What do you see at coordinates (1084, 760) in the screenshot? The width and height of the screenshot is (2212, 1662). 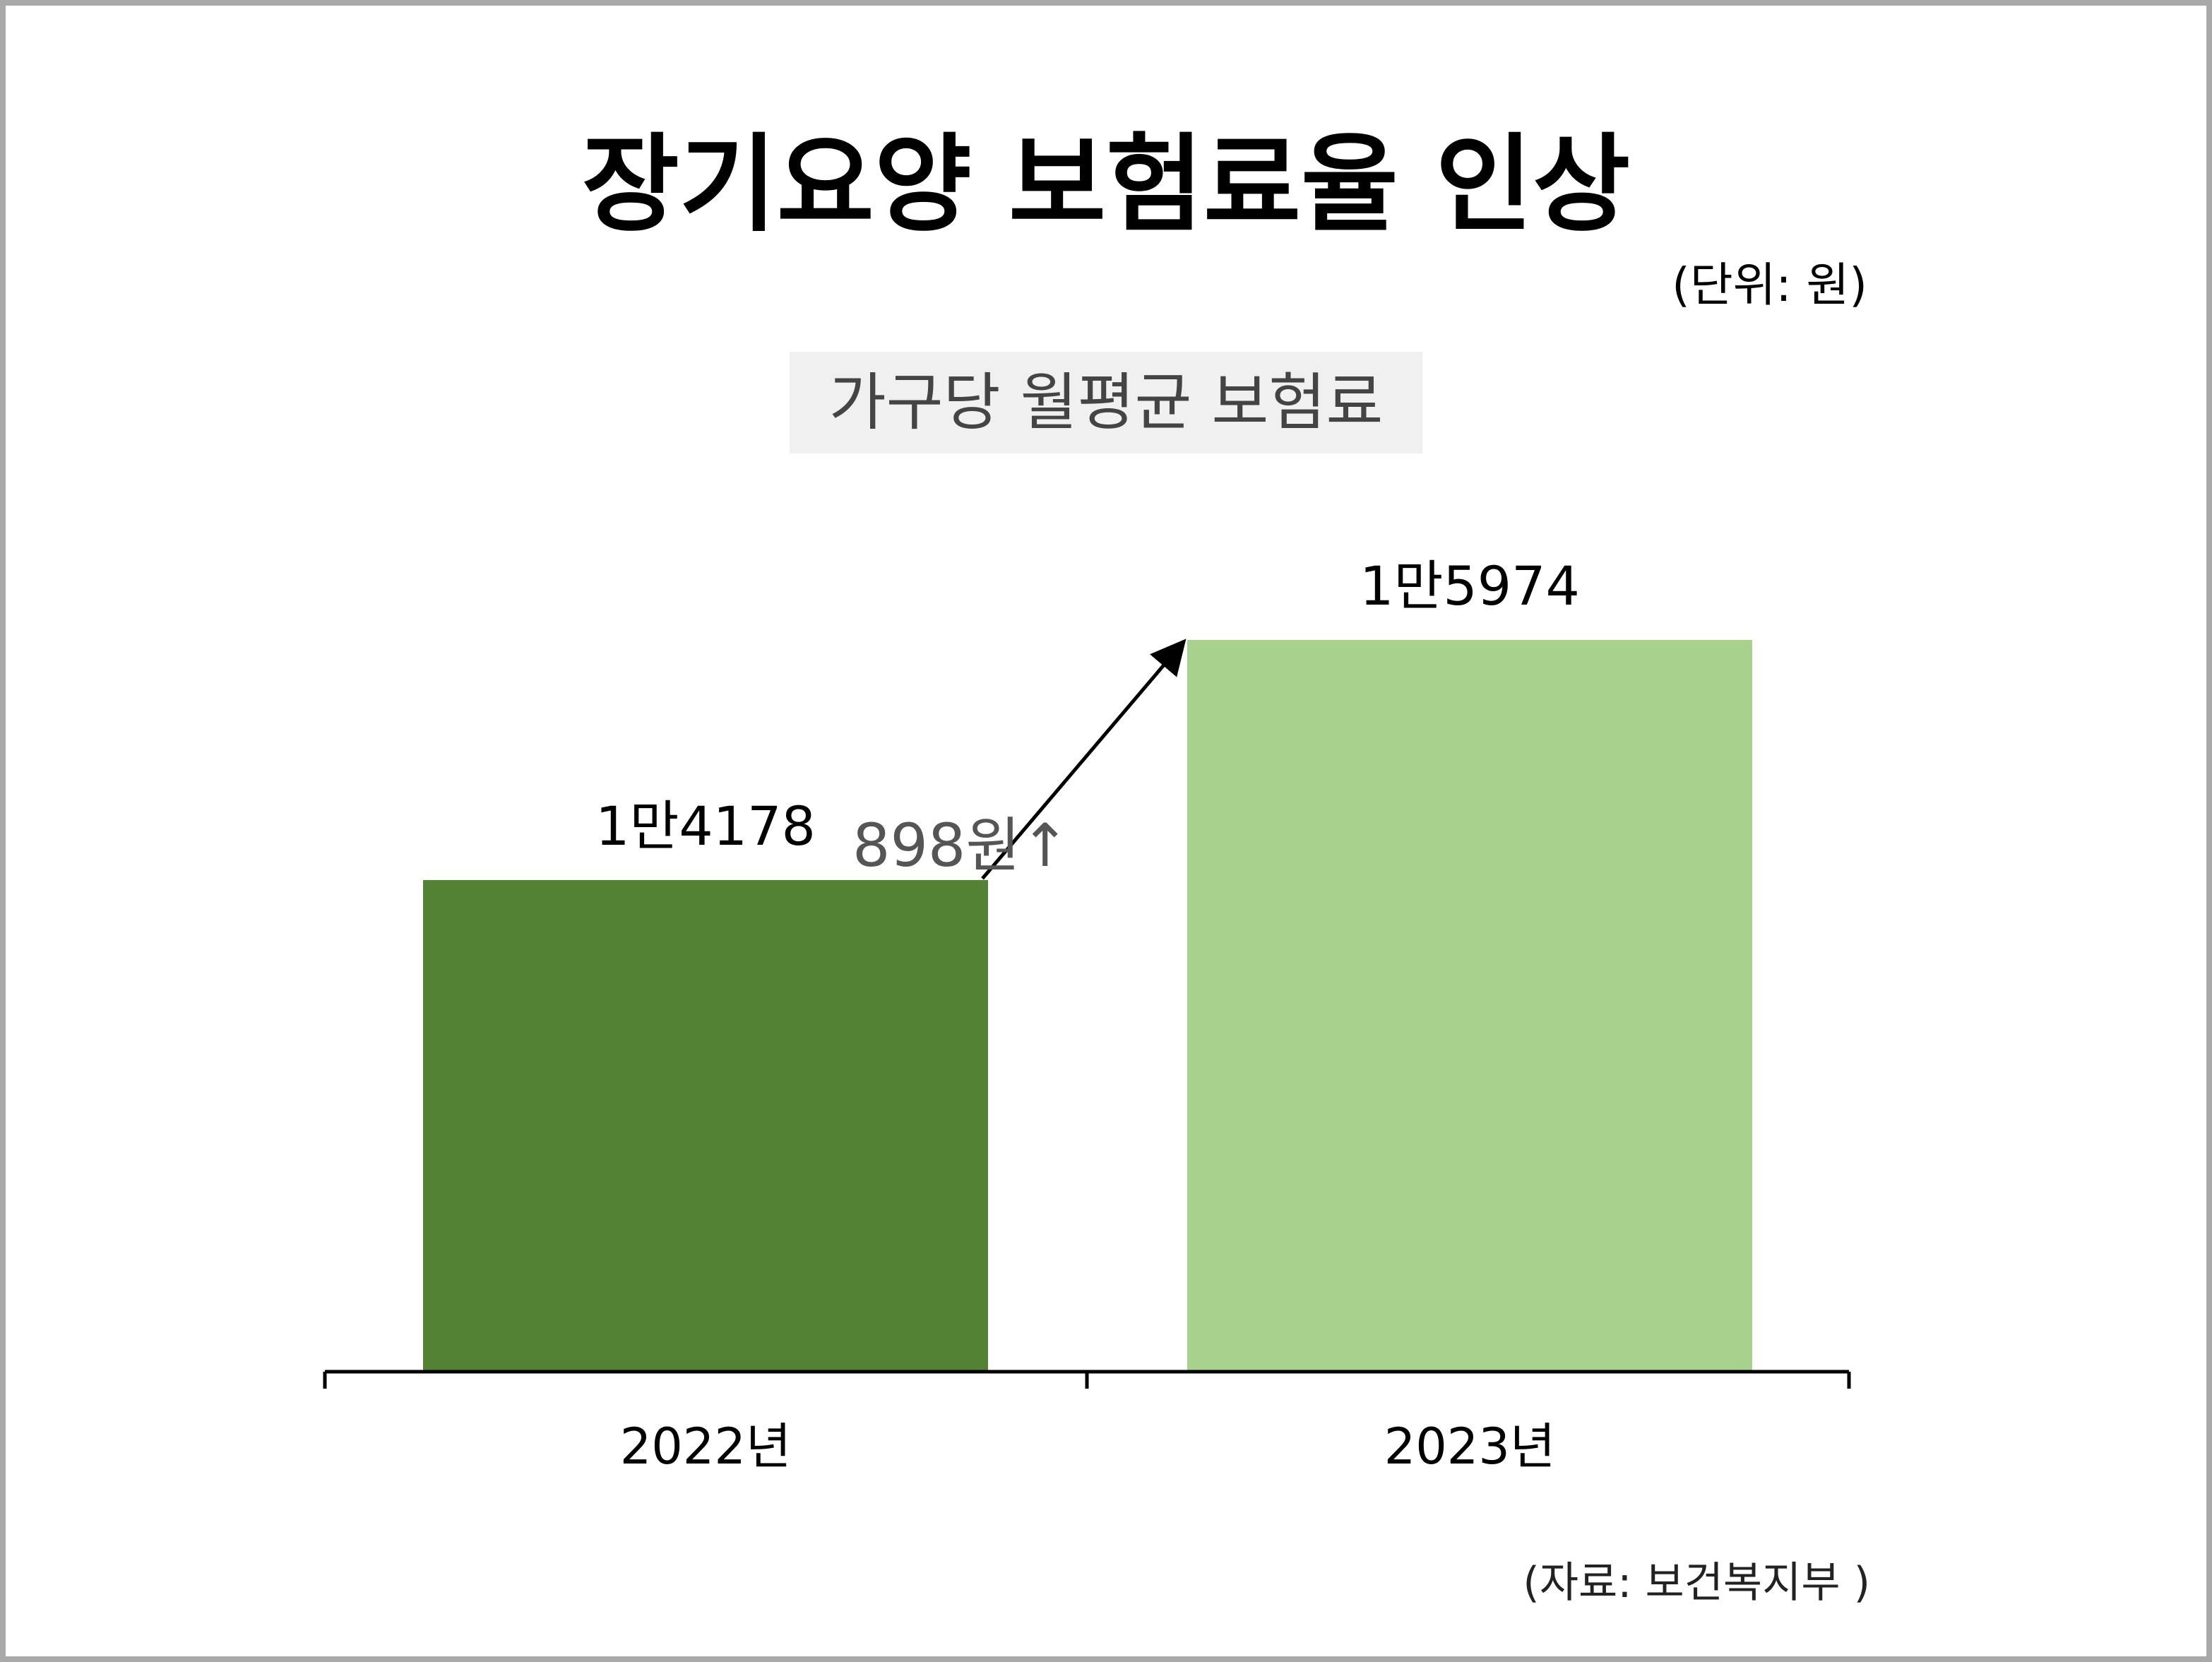 I see `increase-arrow` at bounding box center [1084, 760].